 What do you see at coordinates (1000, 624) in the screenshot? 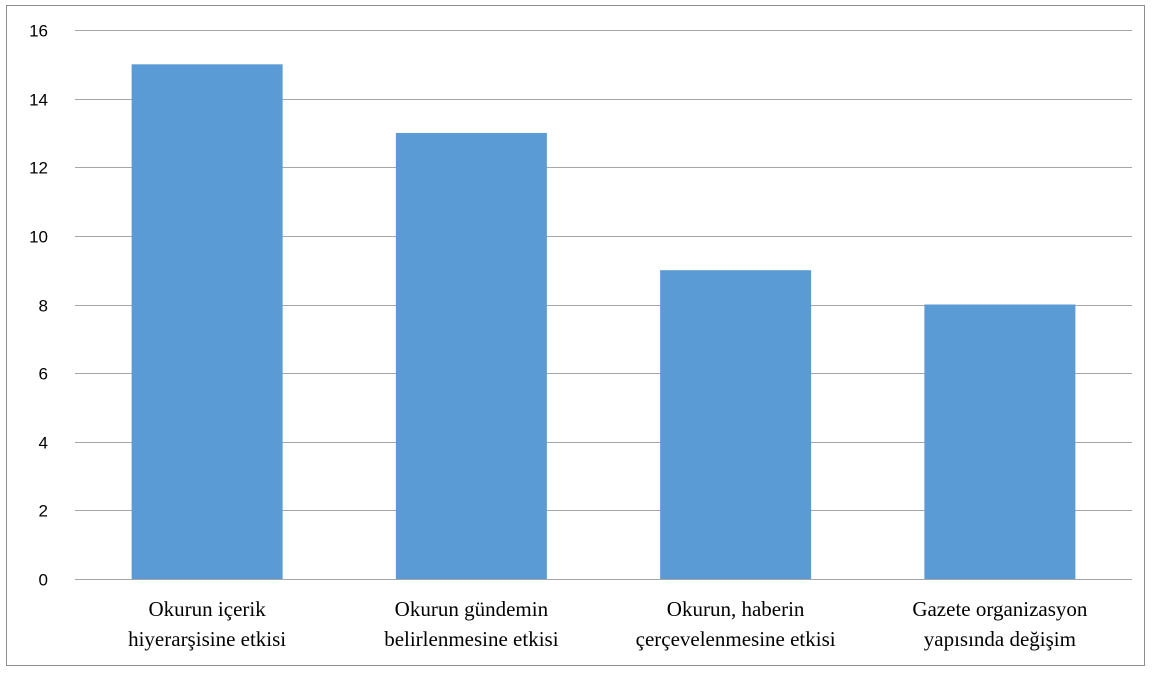
I see `x-tick-label: Gazete organizasyon yapısında değişim` at bounding box center [1000, 624].